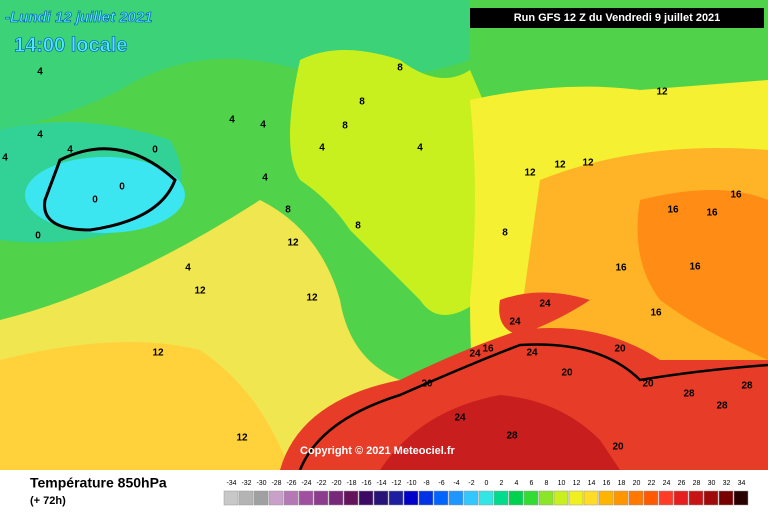 Image resolution: width=768 pixels, height=517 pixels. What do you see at coordinates (426, 483) in the screenshot?
I see `scale-label: -8` at bounding box center [426, 483].